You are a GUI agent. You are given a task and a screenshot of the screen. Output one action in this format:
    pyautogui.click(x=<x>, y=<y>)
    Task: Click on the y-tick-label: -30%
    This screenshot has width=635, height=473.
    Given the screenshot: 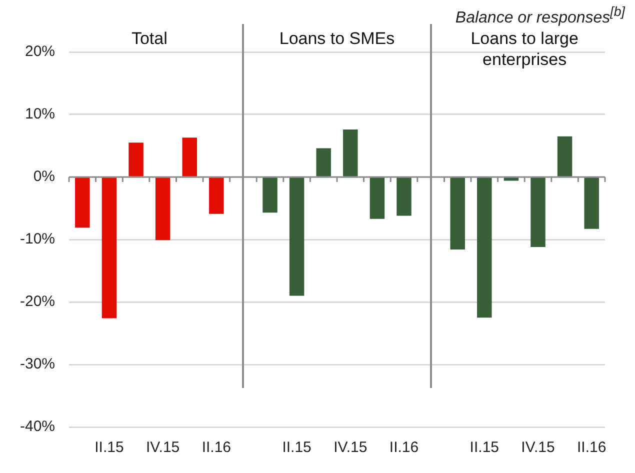 What is the action you would take?
    pyautogui.click(x=38, y=364)
    